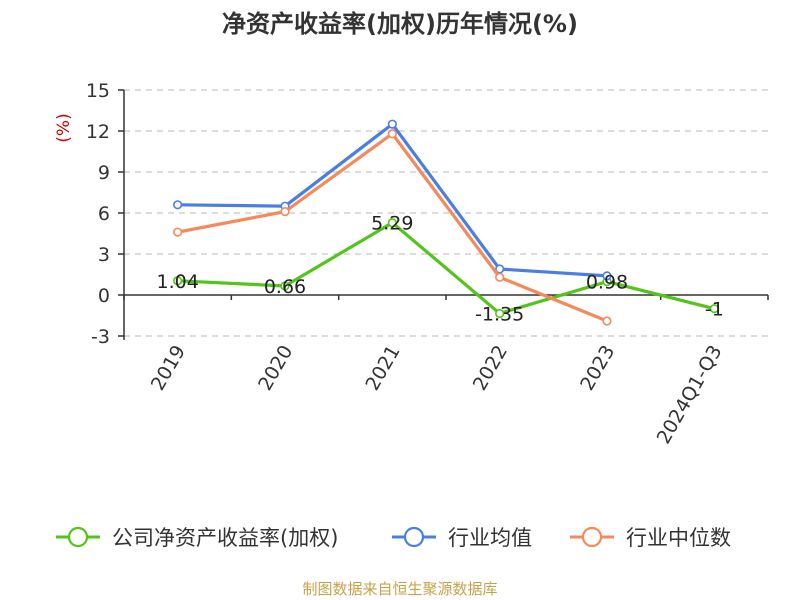 Image resolution: width=800 pixels, height=600 pixels. I want to click on data-label: -1.35, so click(499, 314).